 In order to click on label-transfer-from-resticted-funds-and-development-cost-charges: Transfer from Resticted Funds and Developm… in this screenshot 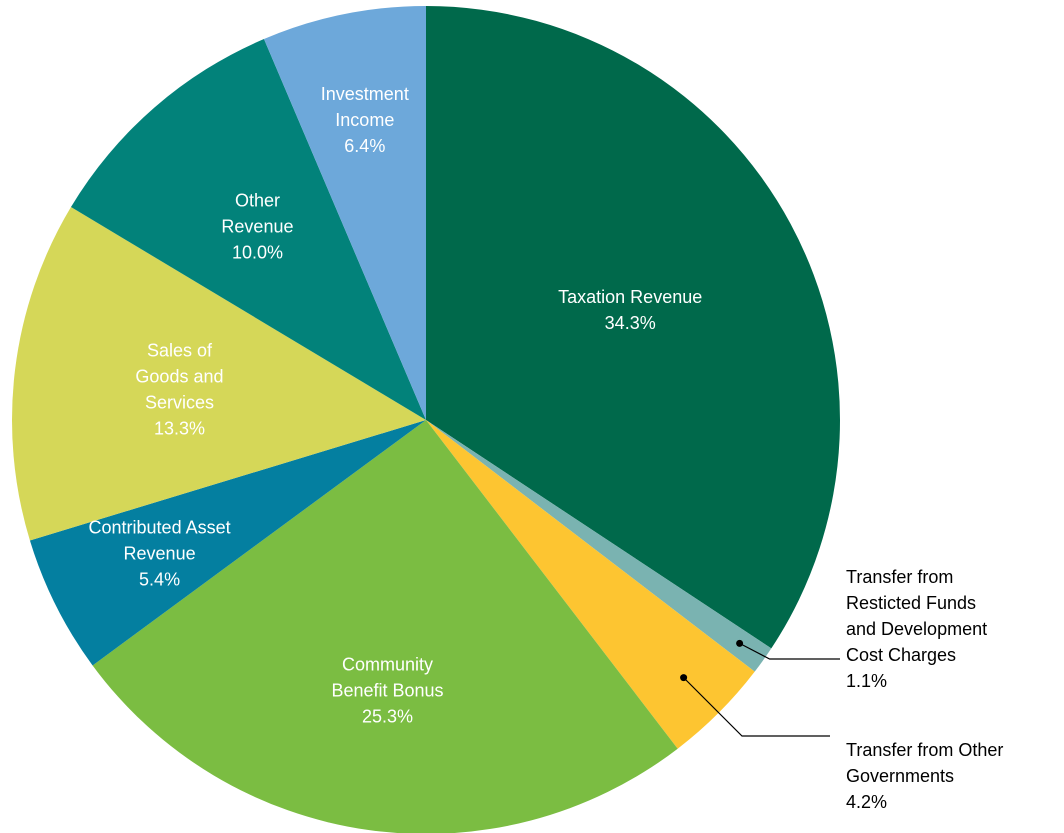, I will do `click(916, 629)`.